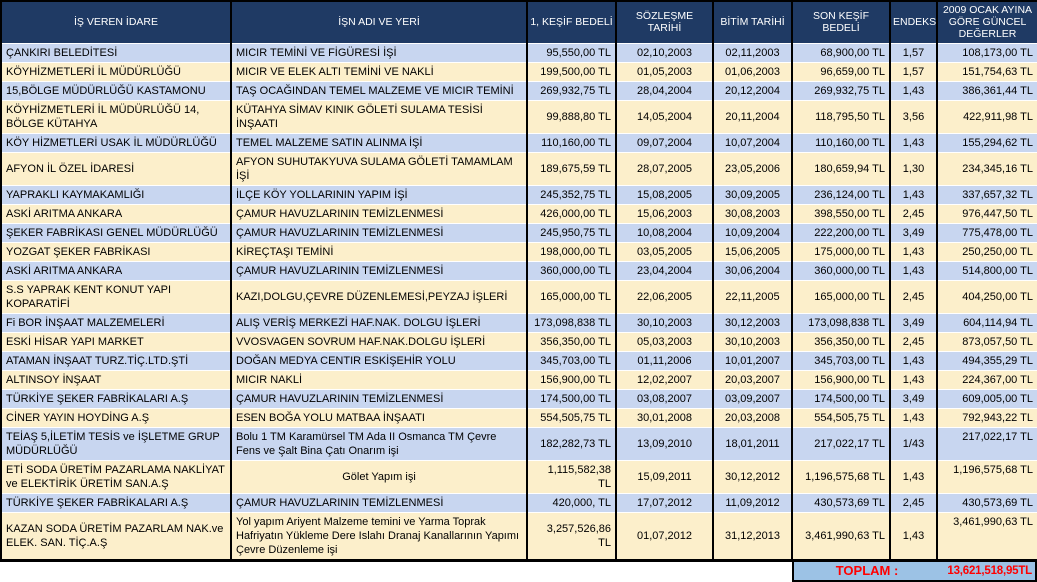  I want to click on cell-idare: AFYON İL ÖZEL İDARESİ, so click(116, 168).